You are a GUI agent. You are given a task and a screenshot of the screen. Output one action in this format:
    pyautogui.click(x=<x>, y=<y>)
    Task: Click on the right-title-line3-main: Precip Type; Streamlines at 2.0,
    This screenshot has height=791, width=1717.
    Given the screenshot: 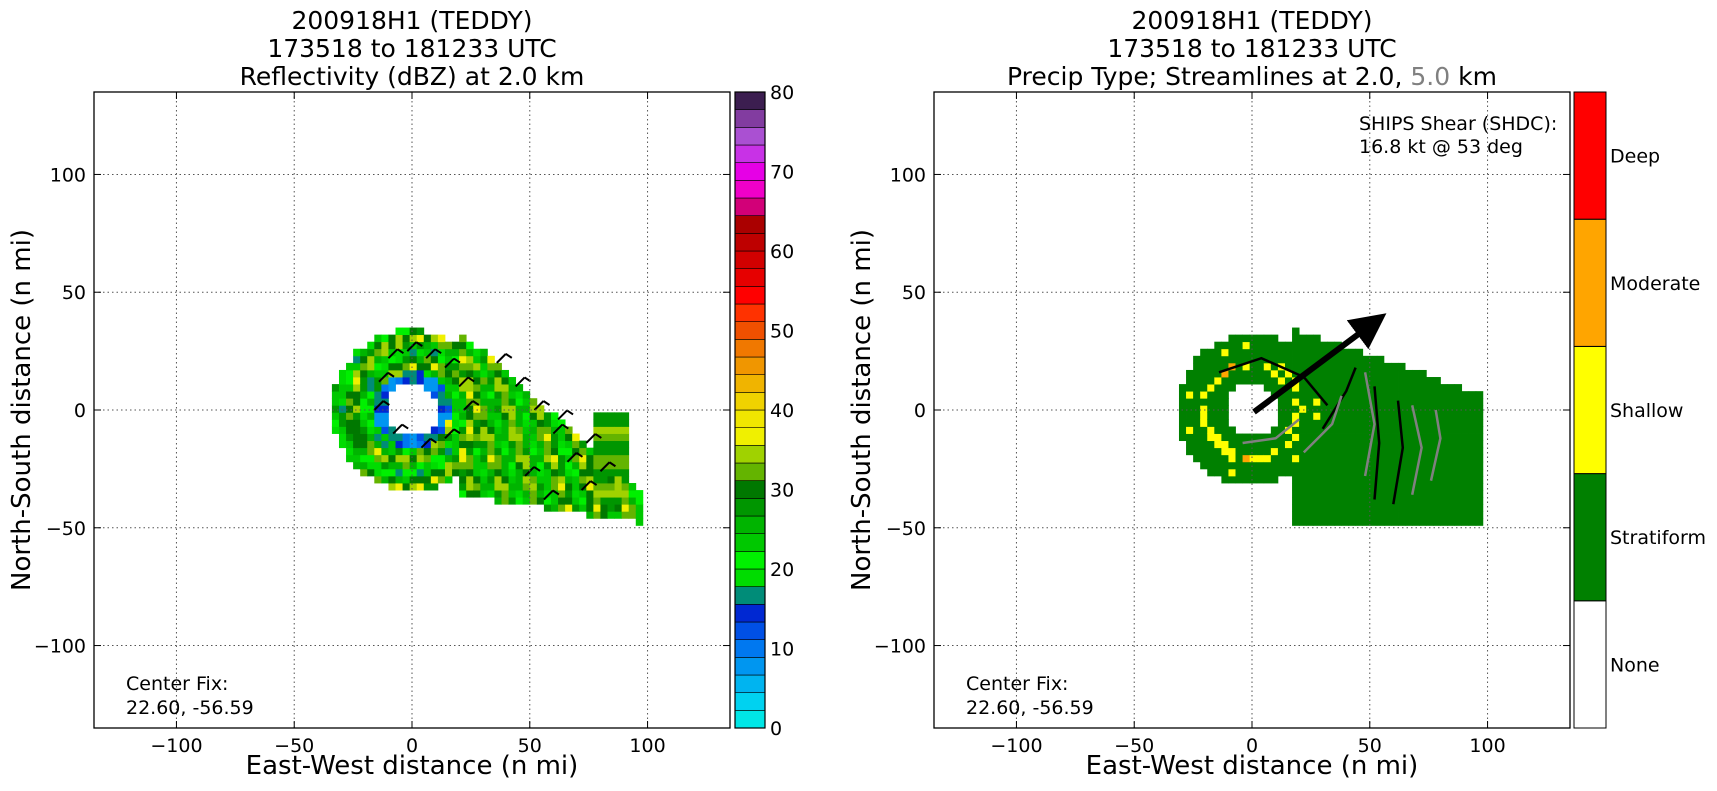 What is the action you would take?
    pyautogui.click(x=1204, y=76)
    